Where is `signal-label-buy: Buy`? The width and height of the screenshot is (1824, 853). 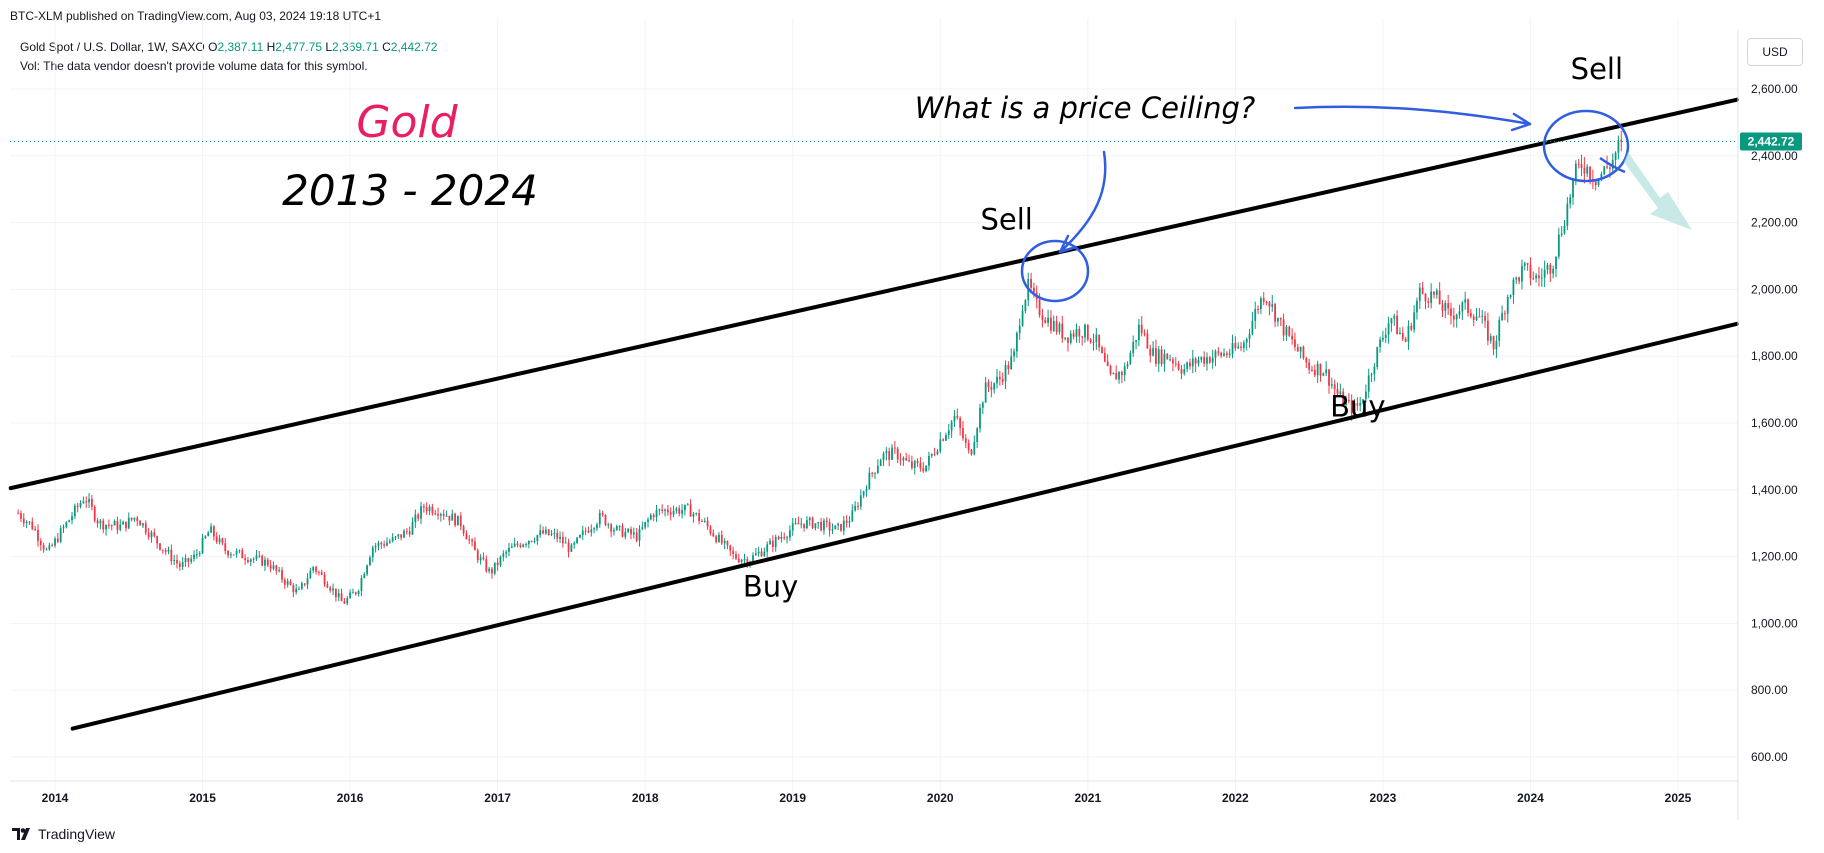
signal-label-buy: Buy is located at coordinates (770, 587).